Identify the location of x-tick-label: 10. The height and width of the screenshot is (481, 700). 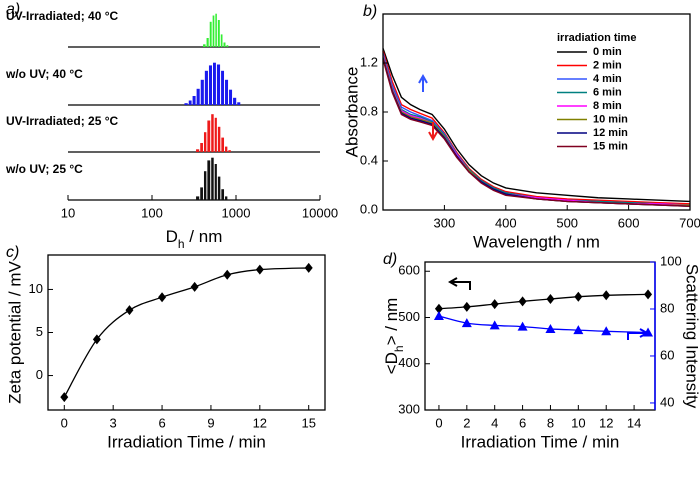
(578, 422).